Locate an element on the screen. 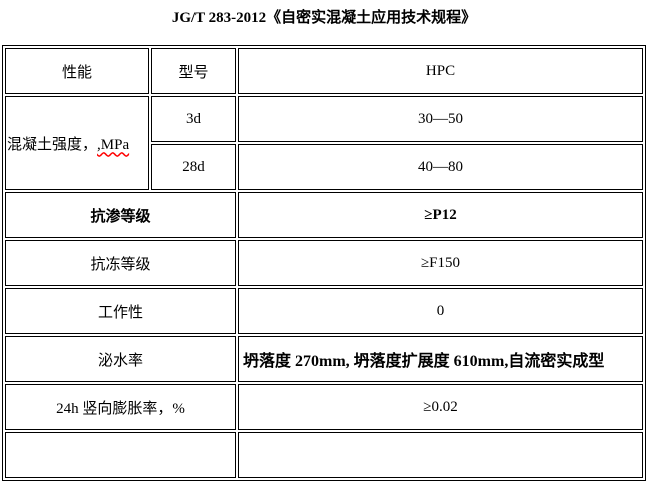  table-row-bleeding-rate: 泌水率 坍落度 270mm, 坍落度扩展度 610mm,自流密实成型 is located at coordinates (324, 359).